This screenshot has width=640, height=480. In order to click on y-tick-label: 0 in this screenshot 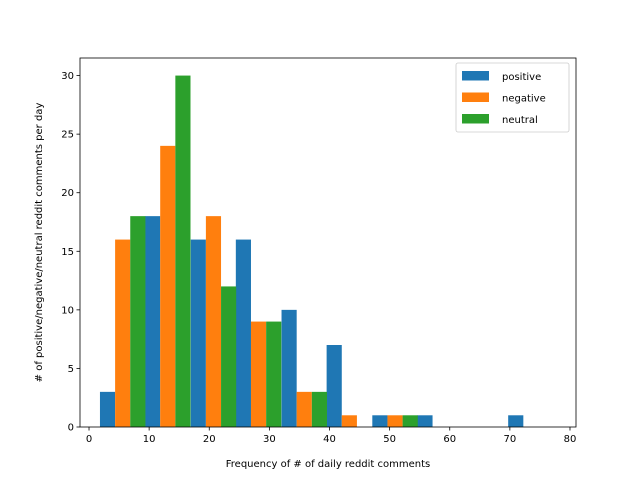, I will do `click(71, 428)`.